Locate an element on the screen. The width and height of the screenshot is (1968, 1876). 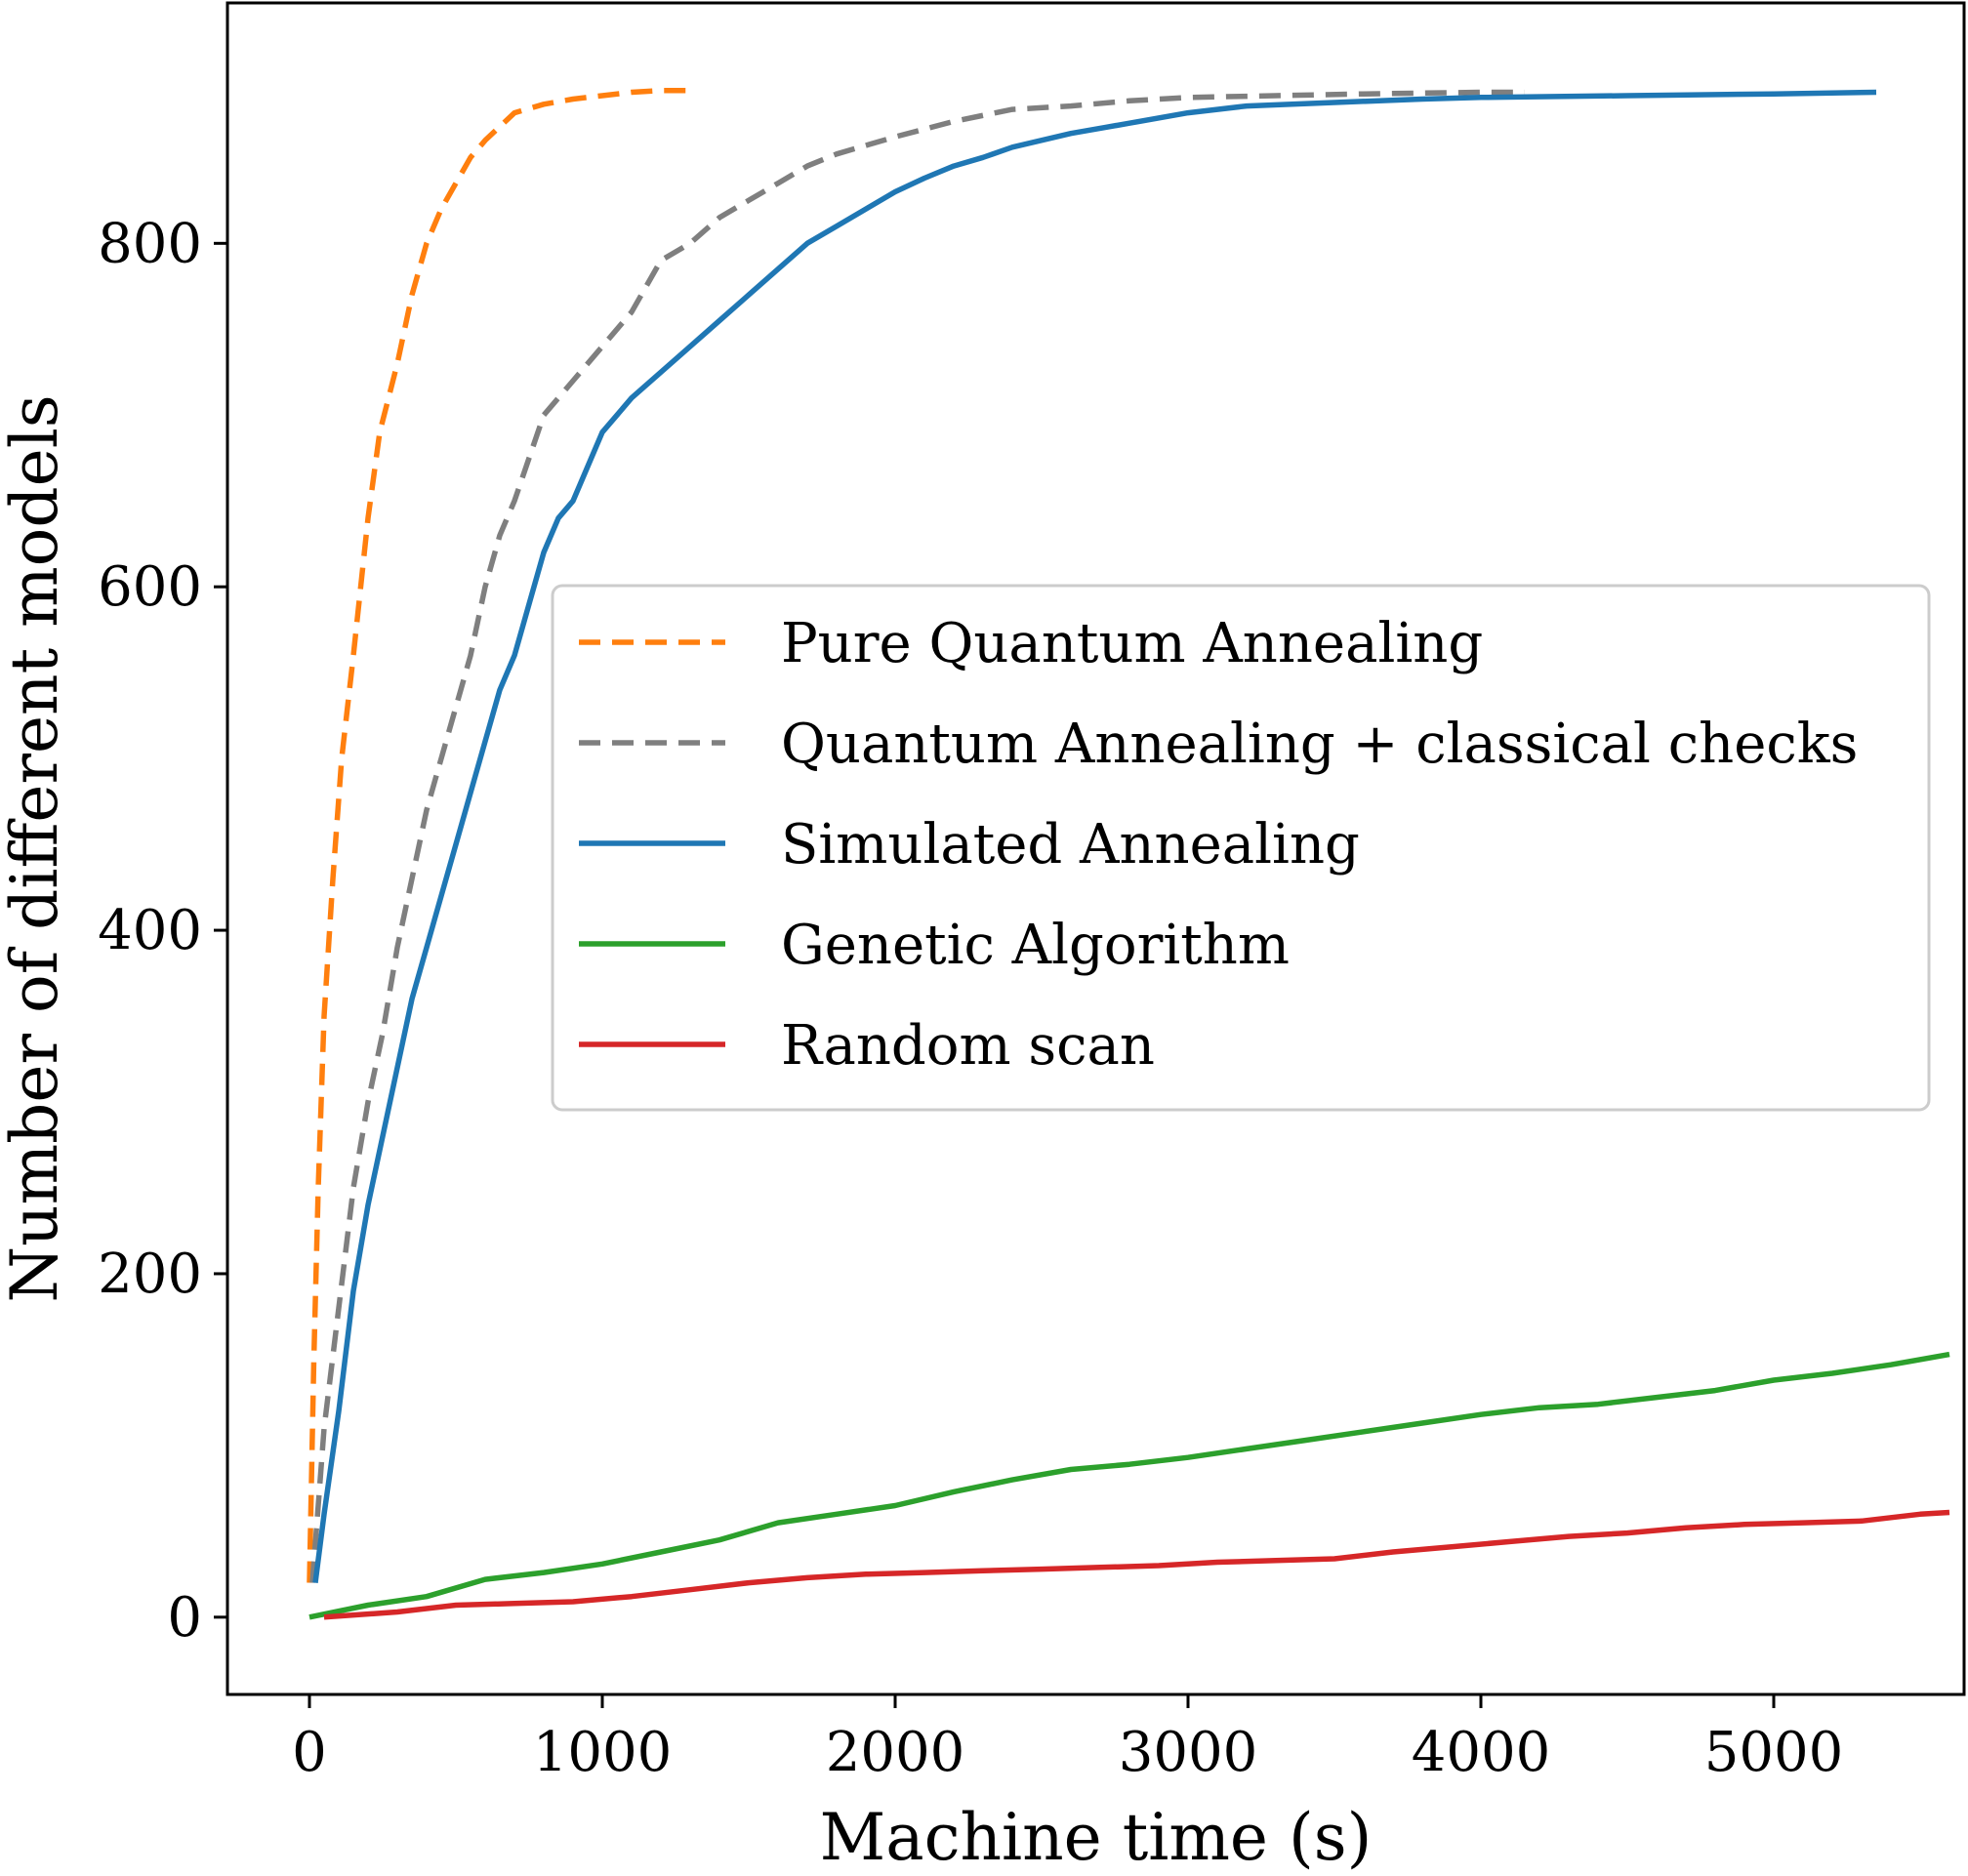
x-tick-label: 4000 is located at coordinates (1481, 1752).